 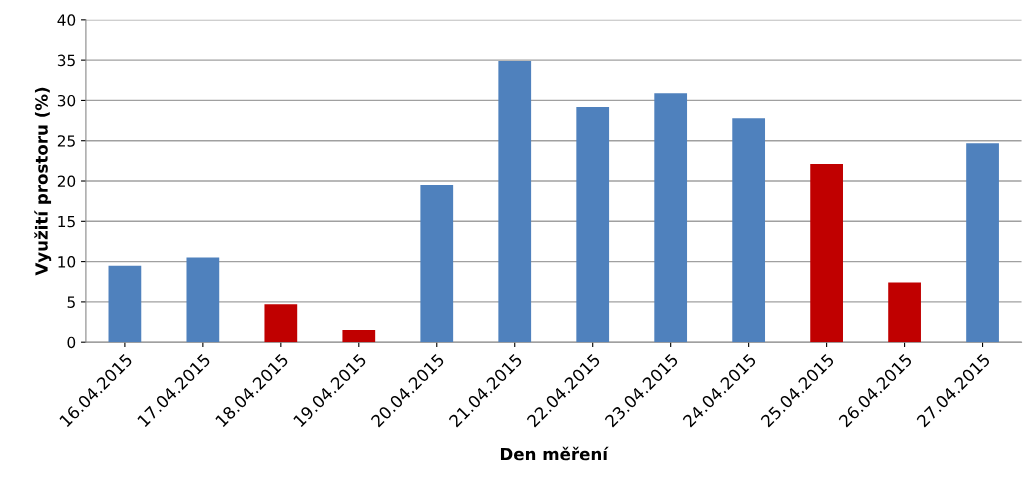 I want to click on y-tick-label: 10, so click(x=67, y=262).